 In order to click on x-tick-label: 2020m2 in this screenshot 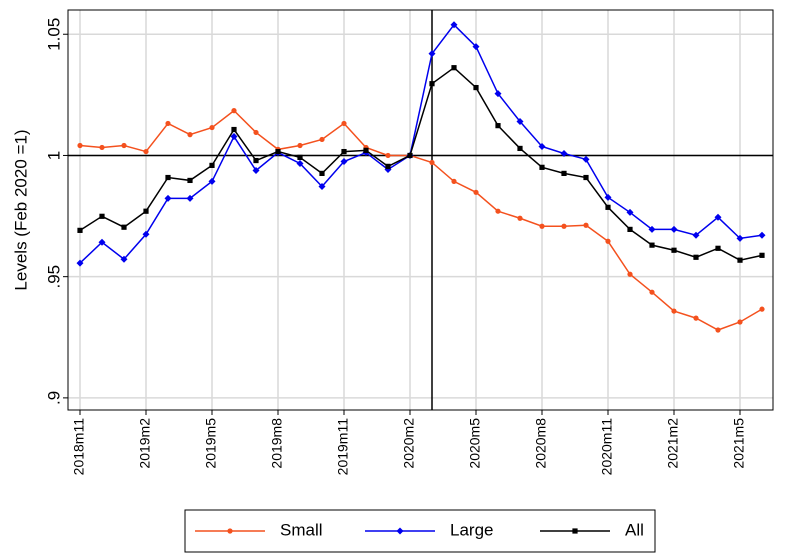, I will do `click(409, 443)`.